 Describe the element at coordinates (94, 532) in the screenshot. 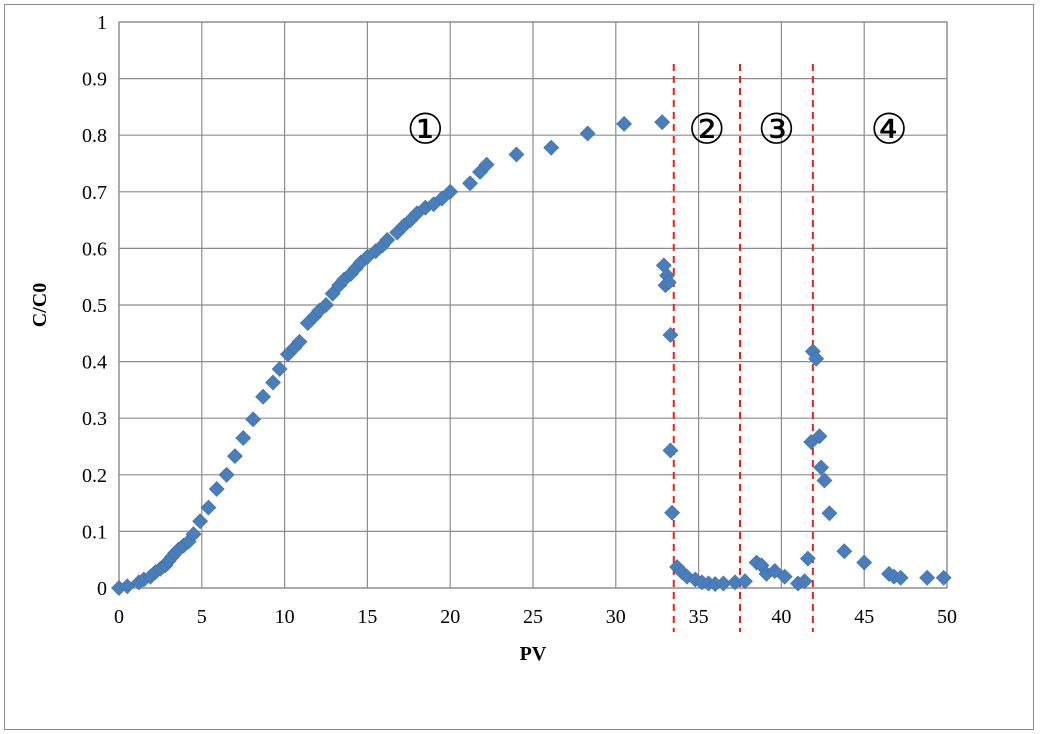

I see `y-tick-label: 0.1` at that location.